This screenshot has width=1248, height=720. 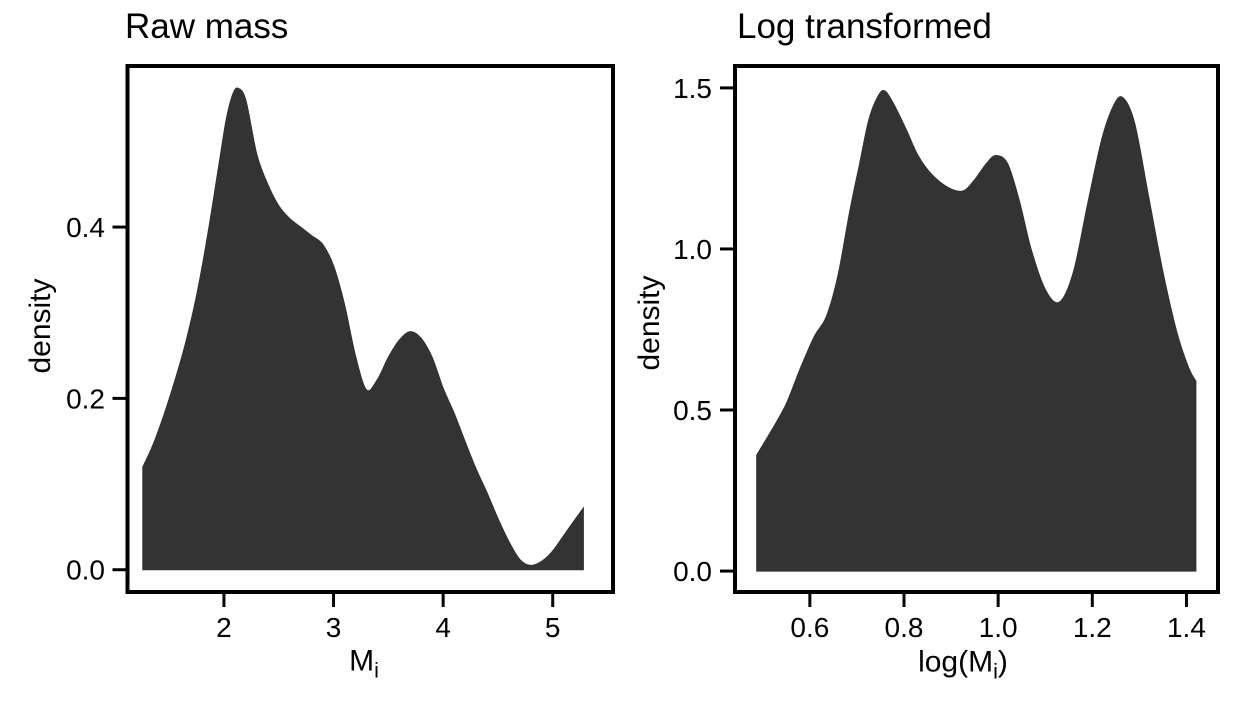 What do you see at coordinates (1092, 627) in the screenshot?
I see `x-tick-label: 1.2` at bounding box center [1092, 627].